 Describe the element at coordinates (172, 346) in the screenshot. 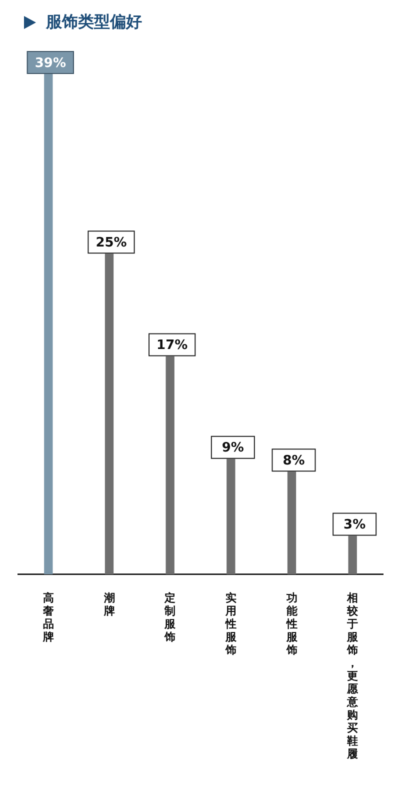

I see `data-label: 17%` at that location.